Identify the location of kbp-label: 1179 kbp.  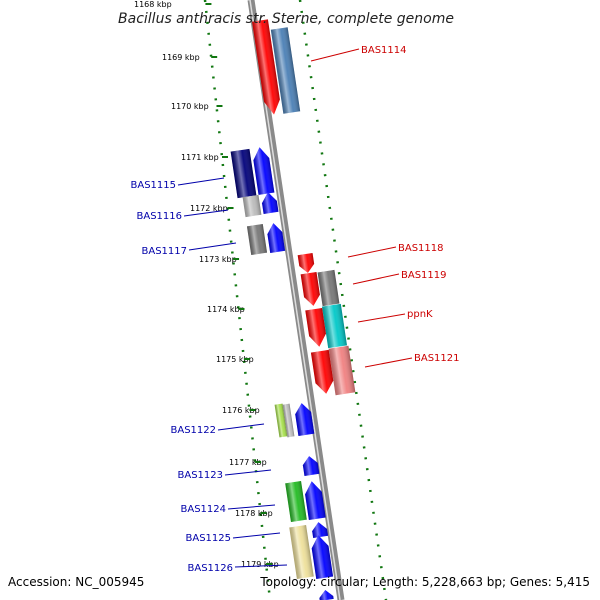
(260, 564).